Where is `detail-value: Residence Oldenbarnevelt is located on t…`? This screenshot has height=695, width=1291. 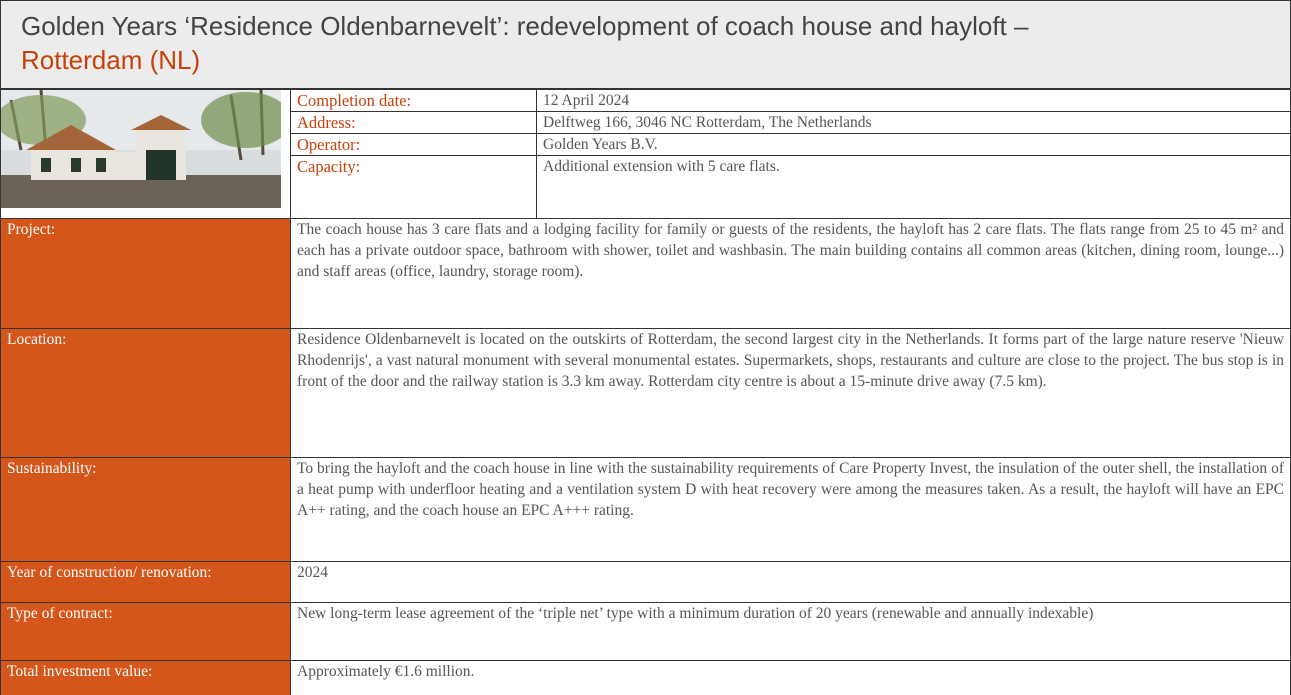 detail-value: Residence Oldenbarnevelt is located on t… is located at coordinates (790, 393).